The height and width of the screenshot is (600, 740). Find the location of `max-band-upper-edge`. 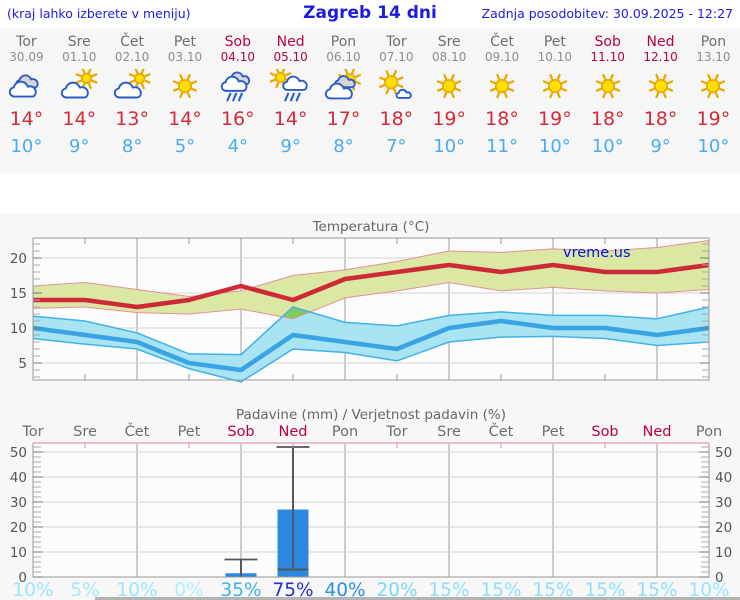

max-band-upper-edge is located at coordinates (371, 269).